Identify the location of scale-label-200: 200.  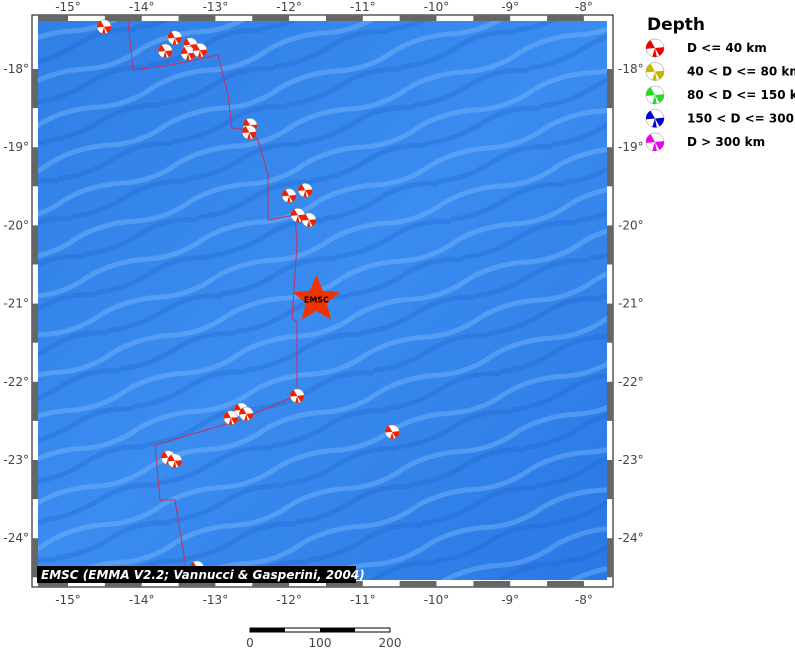
(390, 642).